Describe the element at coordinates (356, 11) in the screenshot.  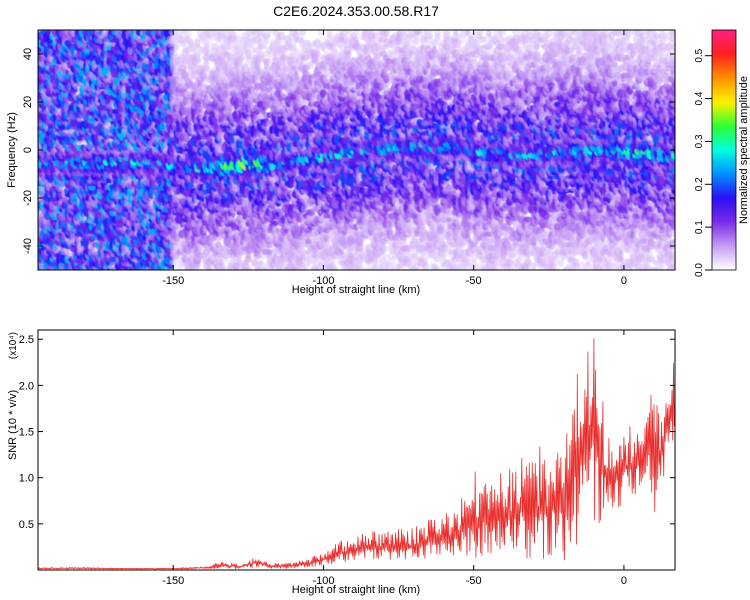
I see `figure-title: C2E6.2024.353.00.58.R17` at that location.